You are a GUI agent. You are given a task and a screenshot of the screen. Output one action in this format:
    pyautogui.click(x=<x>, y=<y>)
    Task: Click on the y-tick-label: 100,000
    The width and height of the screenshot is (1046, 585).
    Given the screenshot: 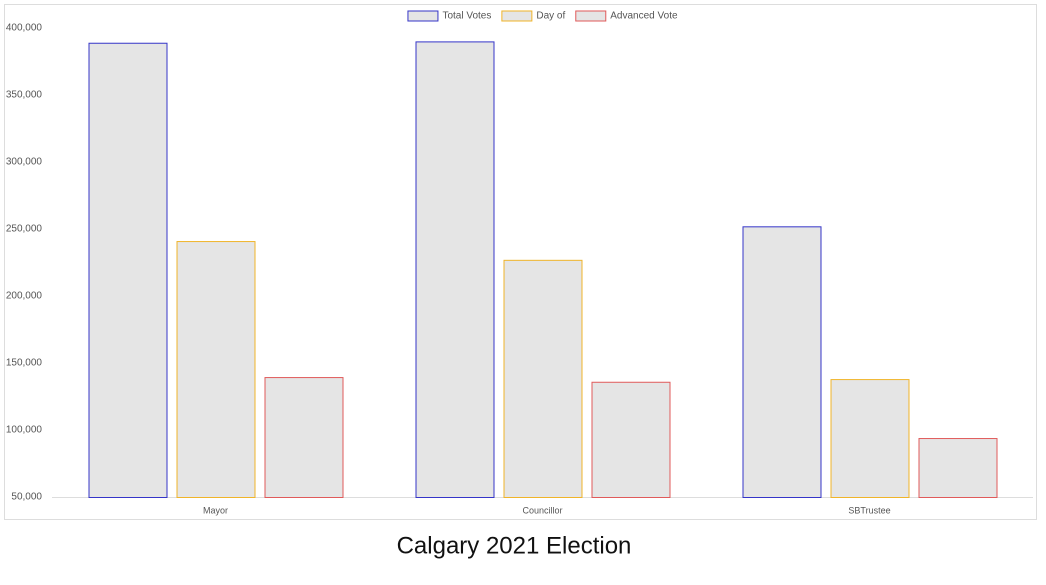 What is the action you would take?
    pyautogui.click(x=24, y=430)
    